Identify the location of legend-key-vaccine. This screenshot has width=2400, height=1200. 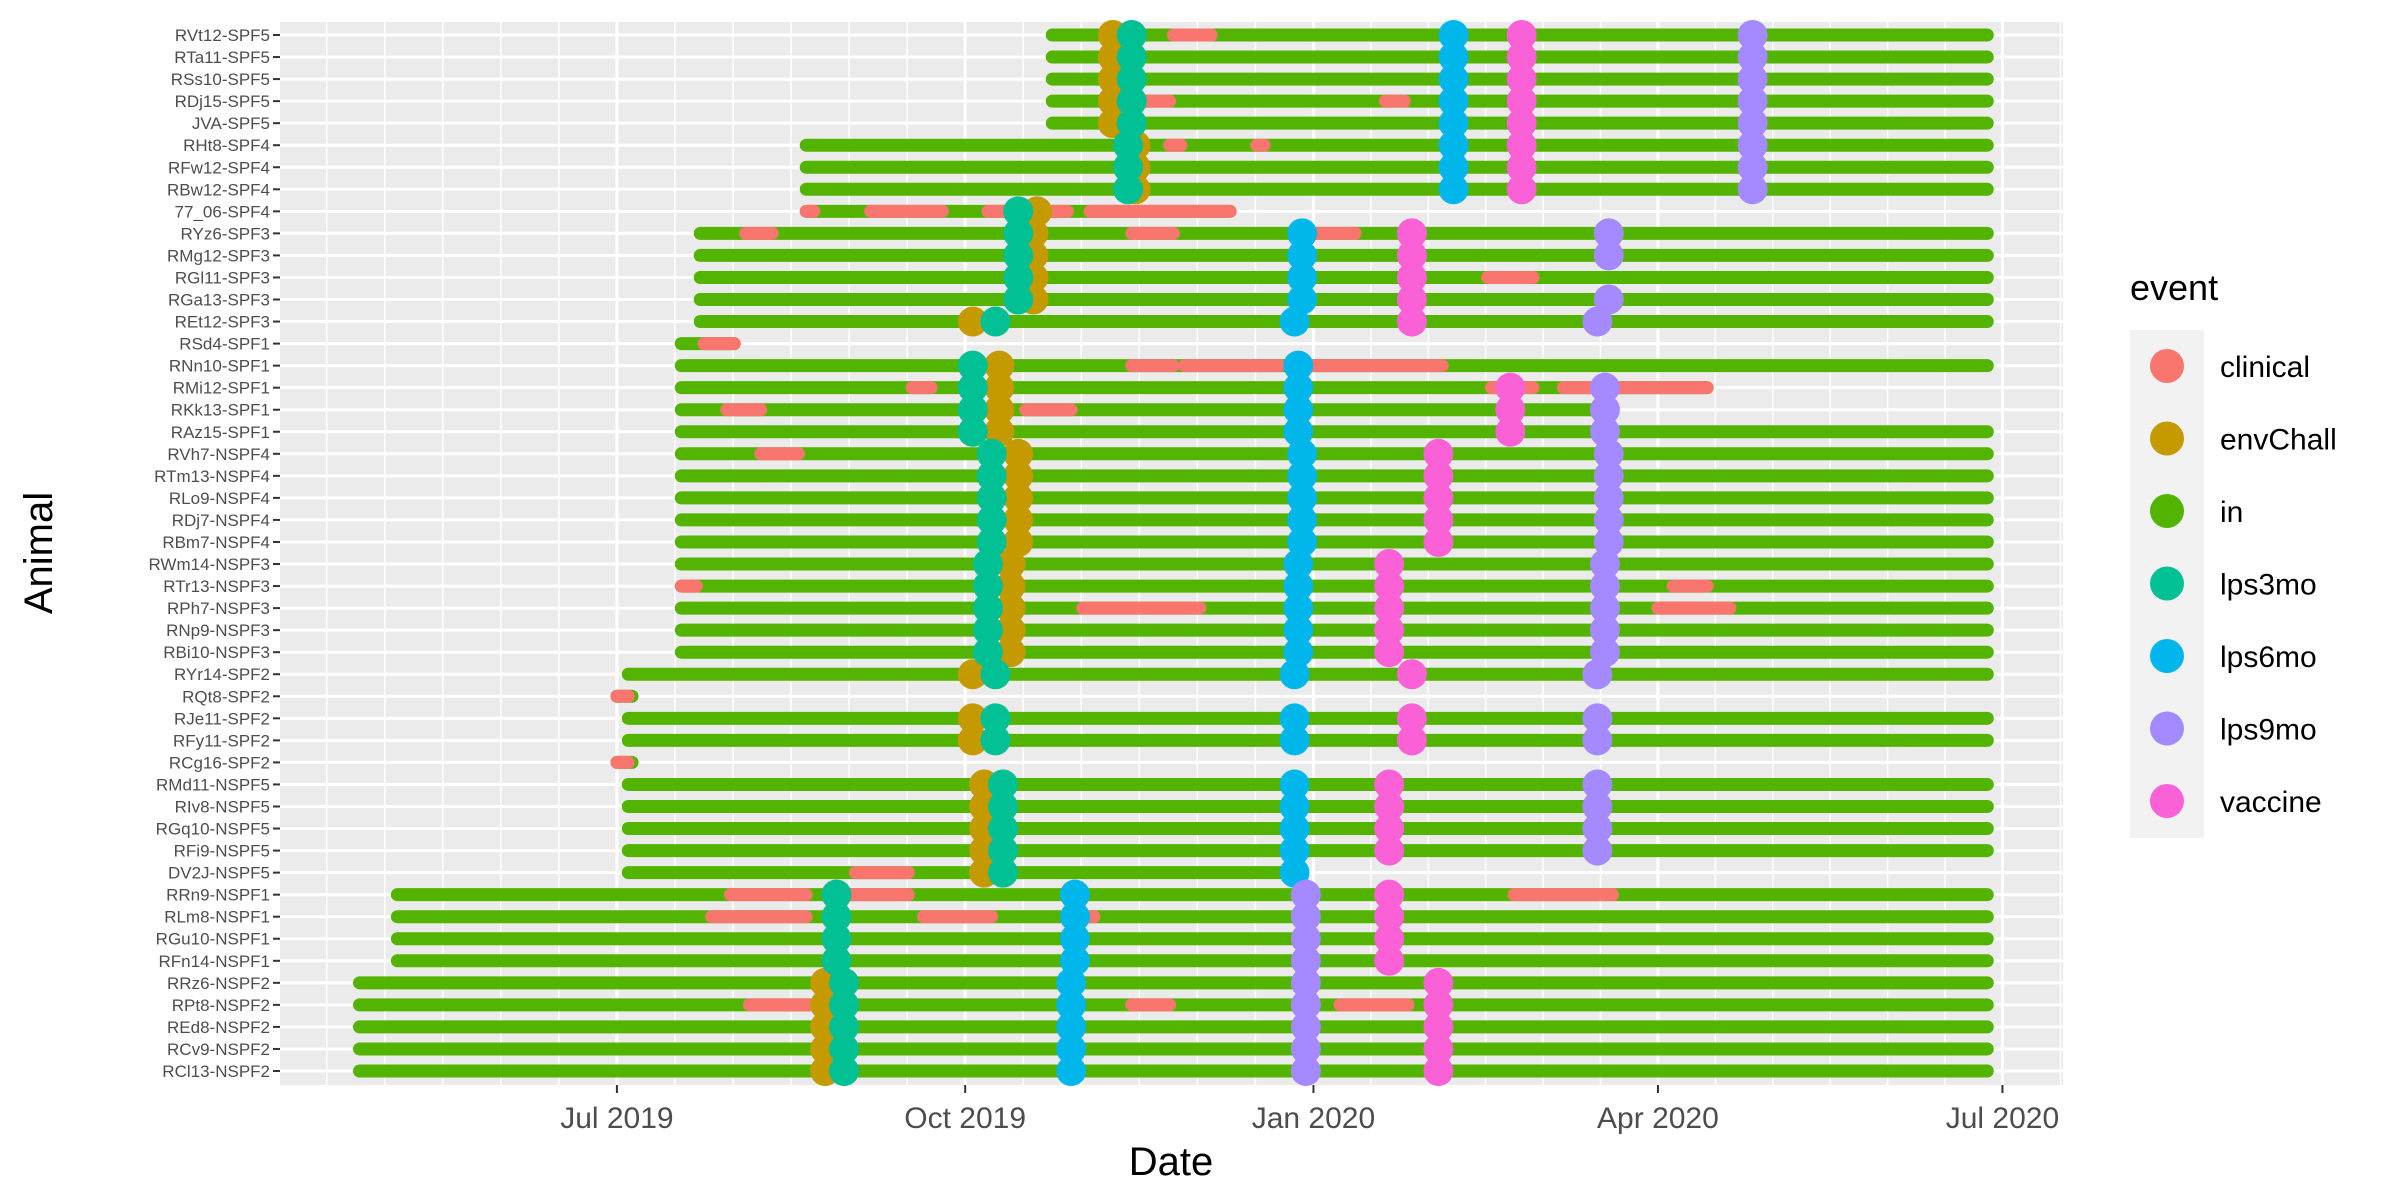
(2167, 801).